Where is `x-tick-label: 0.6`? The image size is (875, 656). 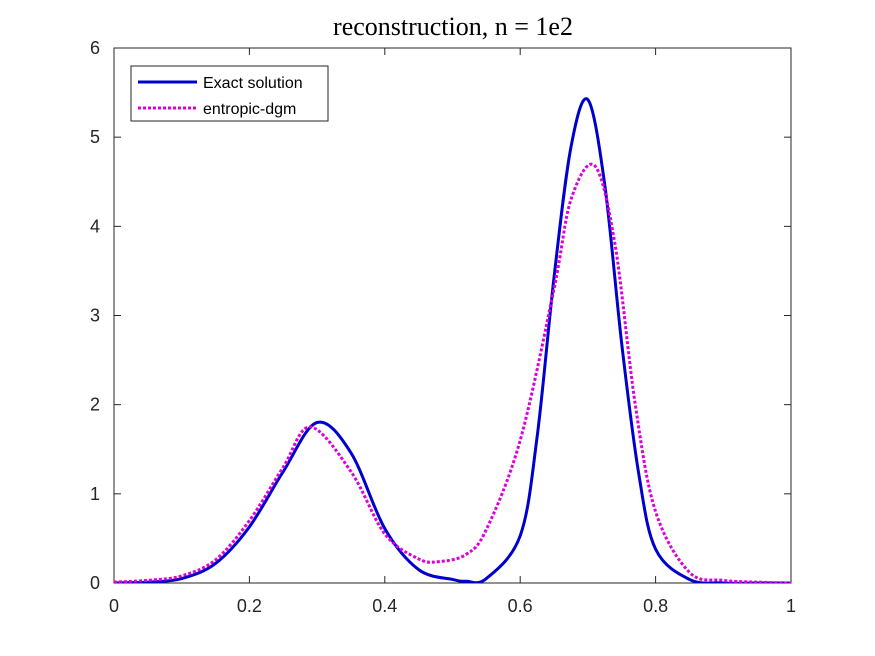
x-tick-label: 0.6 is located at coordinates (520, 606).